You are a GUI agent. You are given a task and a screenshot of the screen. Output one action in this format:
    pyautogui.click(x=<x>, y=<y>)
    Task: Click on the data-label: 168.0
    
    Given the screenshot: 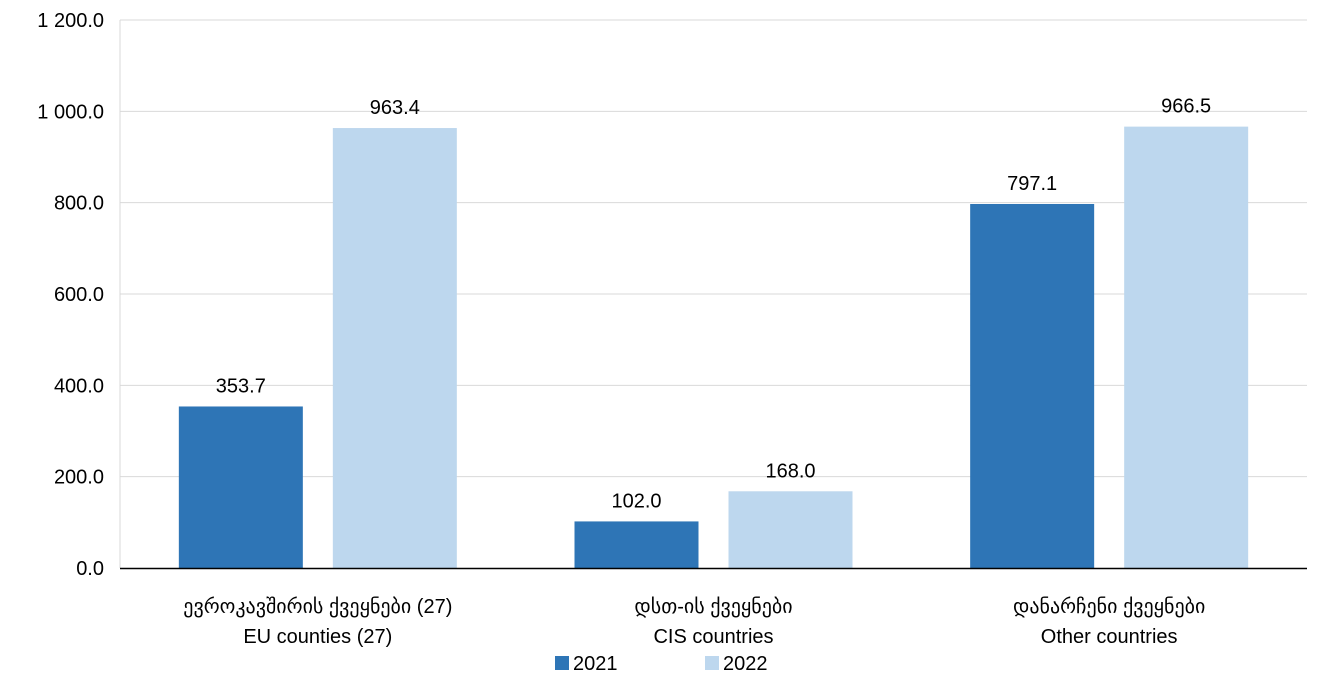 What is the action you would take?
    pyautogui.click(x=790, y=471)
    